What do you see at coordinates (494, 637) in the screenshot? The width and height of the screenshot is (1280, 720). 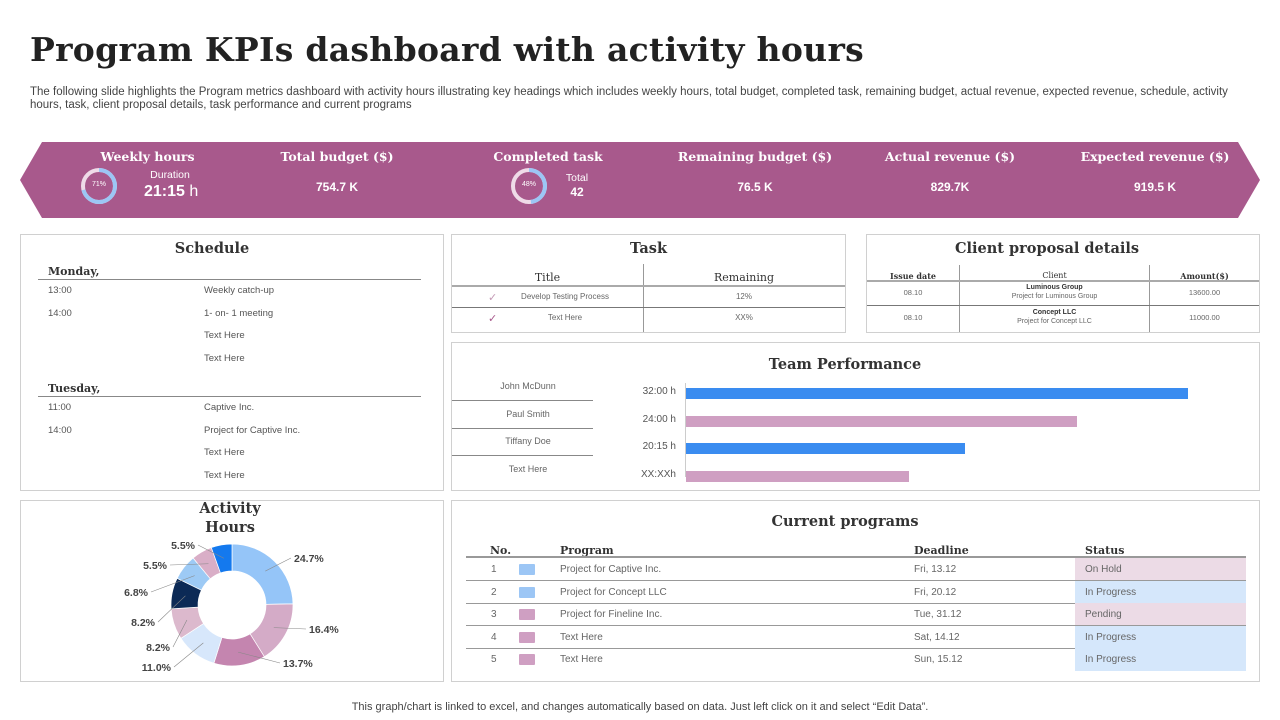 I see `program-no: 4` at bounding box center [494, 637].